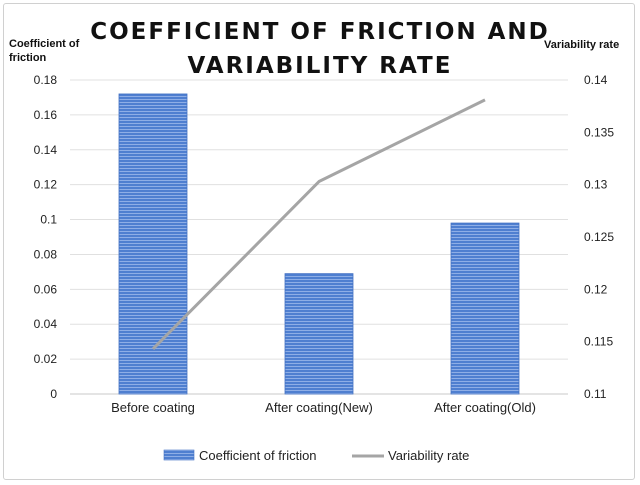  I want to click on chart-title-line-1: COEFFICIENT OF FRICTION AND, so click(320, 32).